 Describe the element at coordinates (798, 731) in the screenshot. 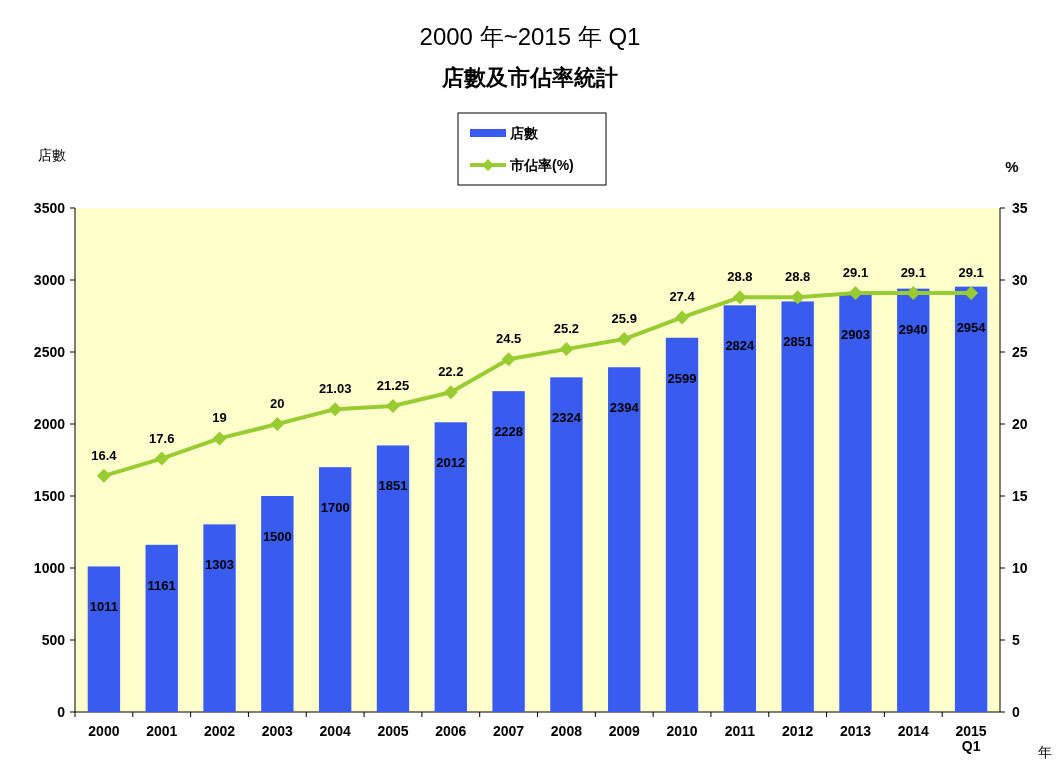

I see `x-tick-label: 2012` at that location.